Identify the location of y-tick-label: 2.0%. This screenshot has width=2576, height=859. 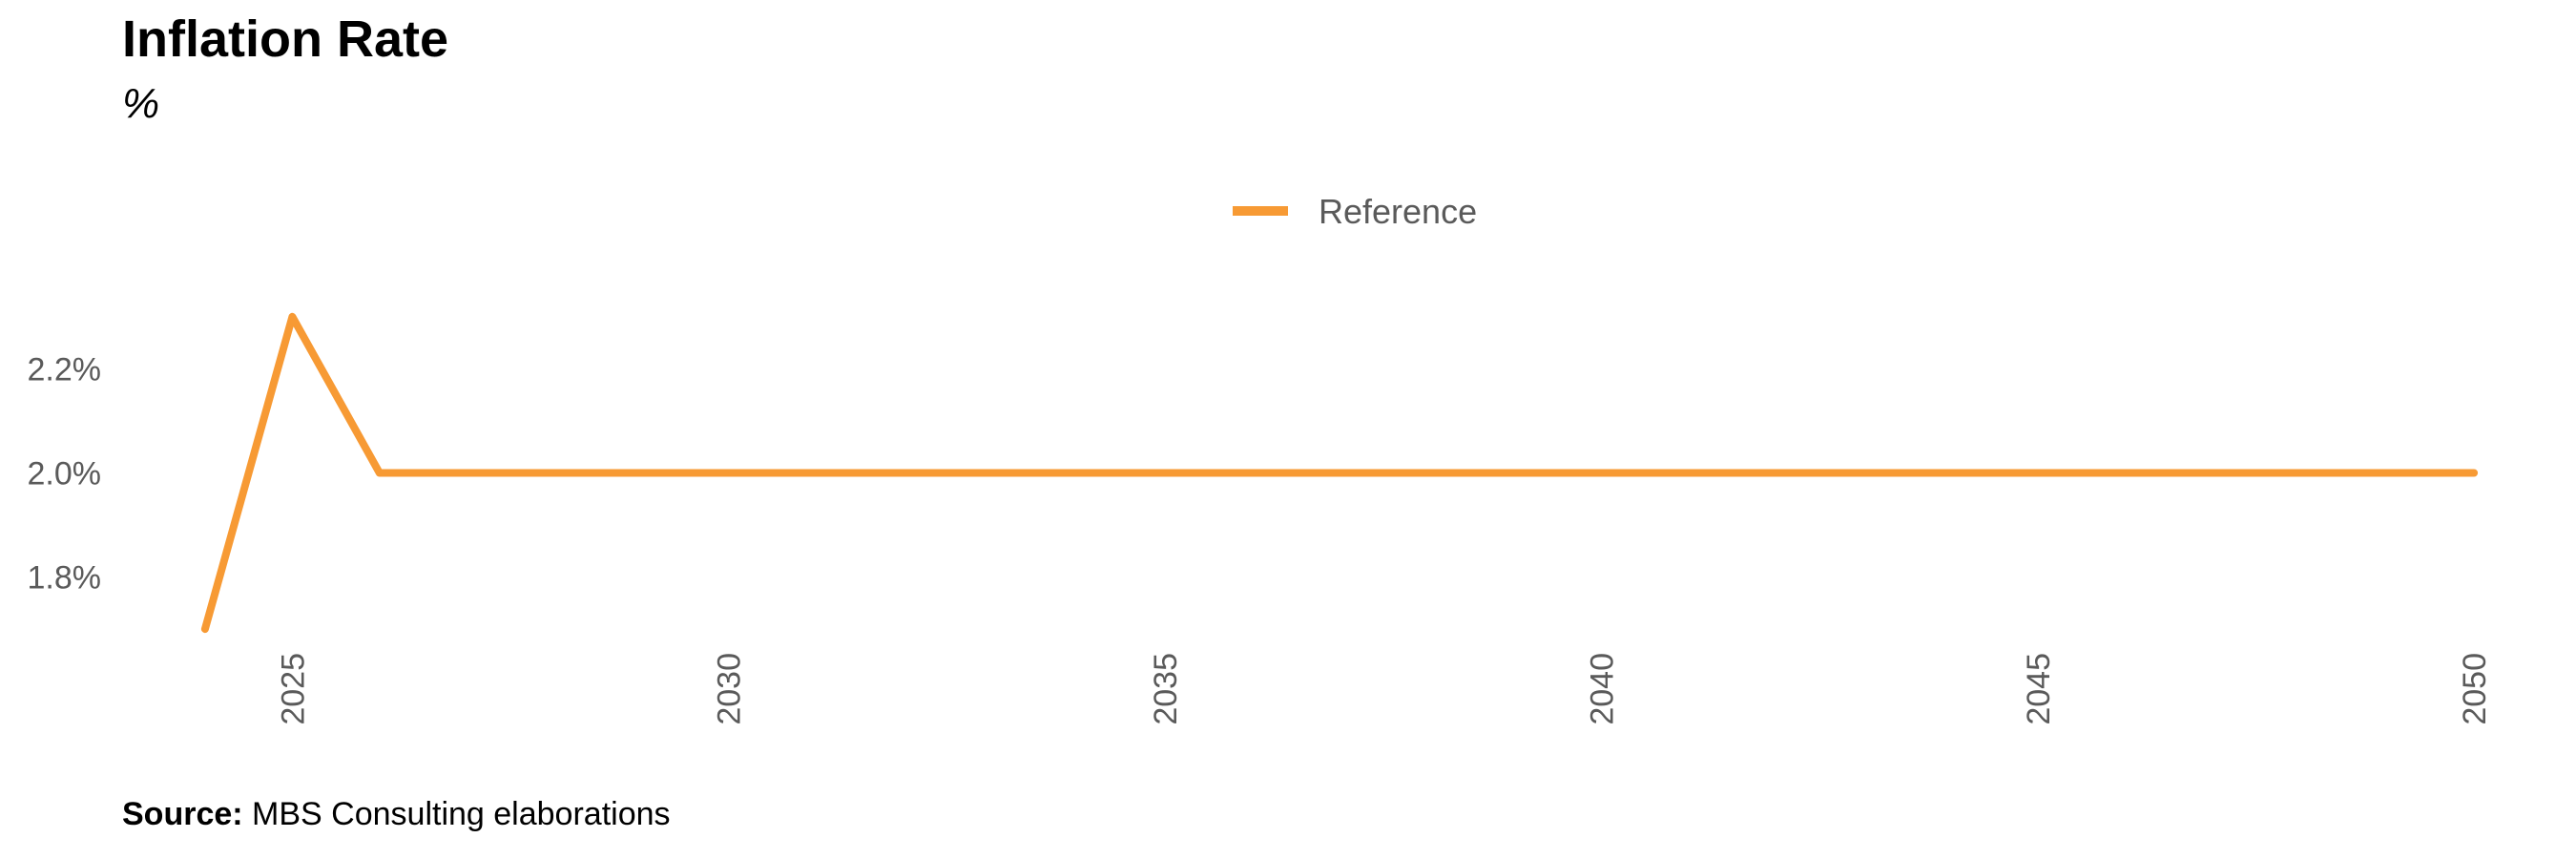
(65, 474).